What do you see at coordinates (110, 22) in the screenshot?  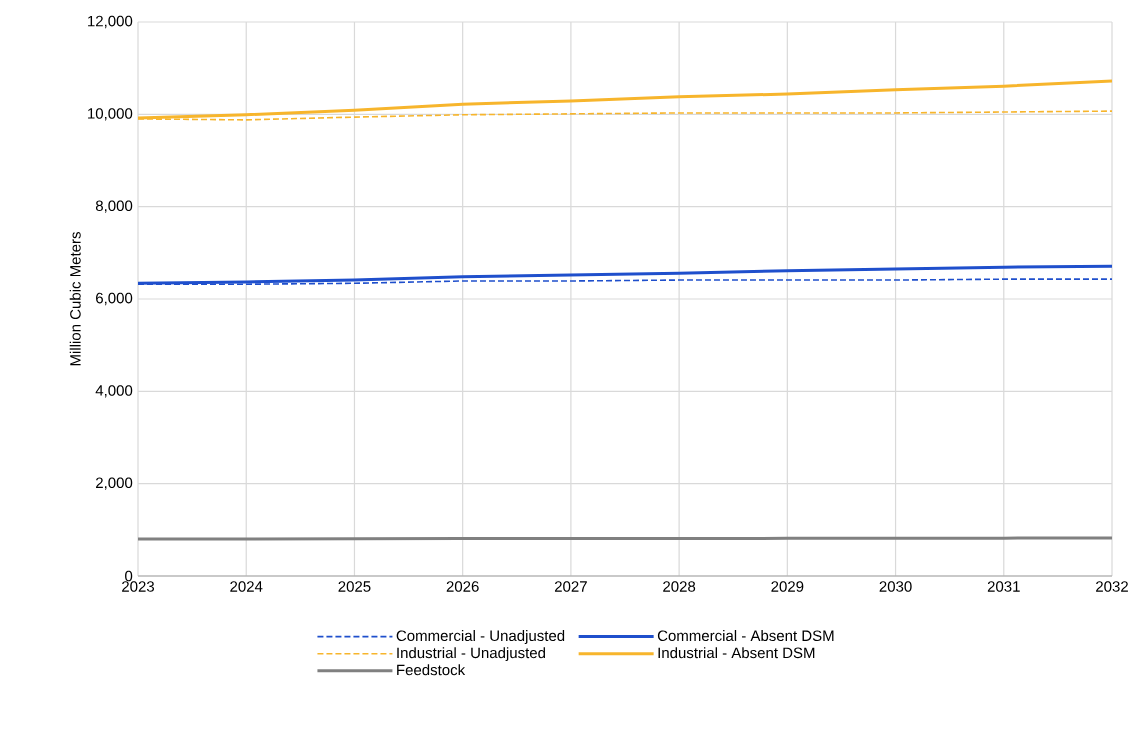 I see `y-tick-label: 12,000` at bounding box center [110, 22].